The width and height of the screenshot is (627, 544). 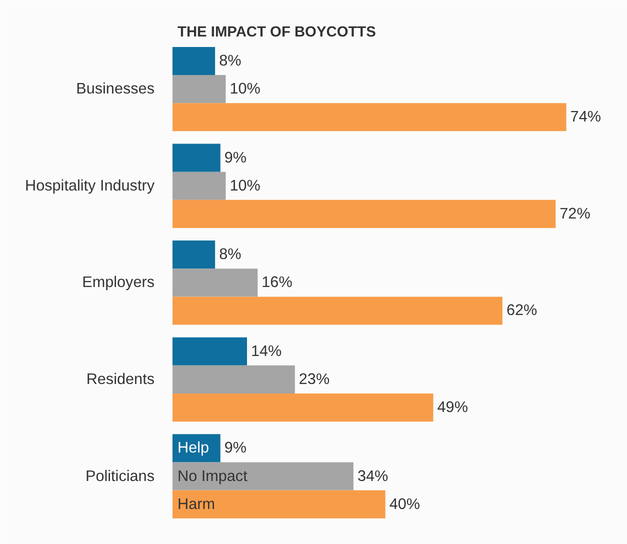 What do you see at coordinates (194, 448) in the screenshot?
I see `series-label: Help` at bounding box center [194, 448].